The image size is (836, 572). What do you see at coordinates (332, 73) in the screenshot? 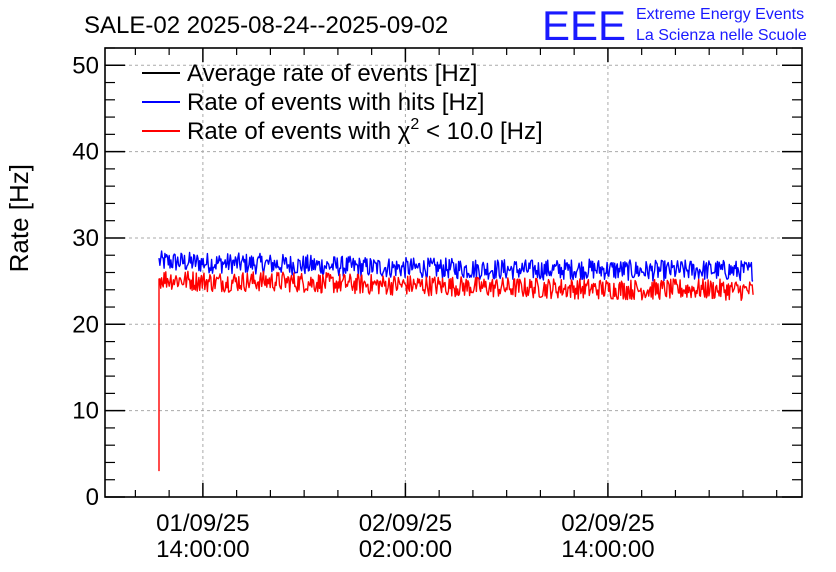
I see `legend-label-0: Average rate of events [Hz]` at bounding box center [332, 73].